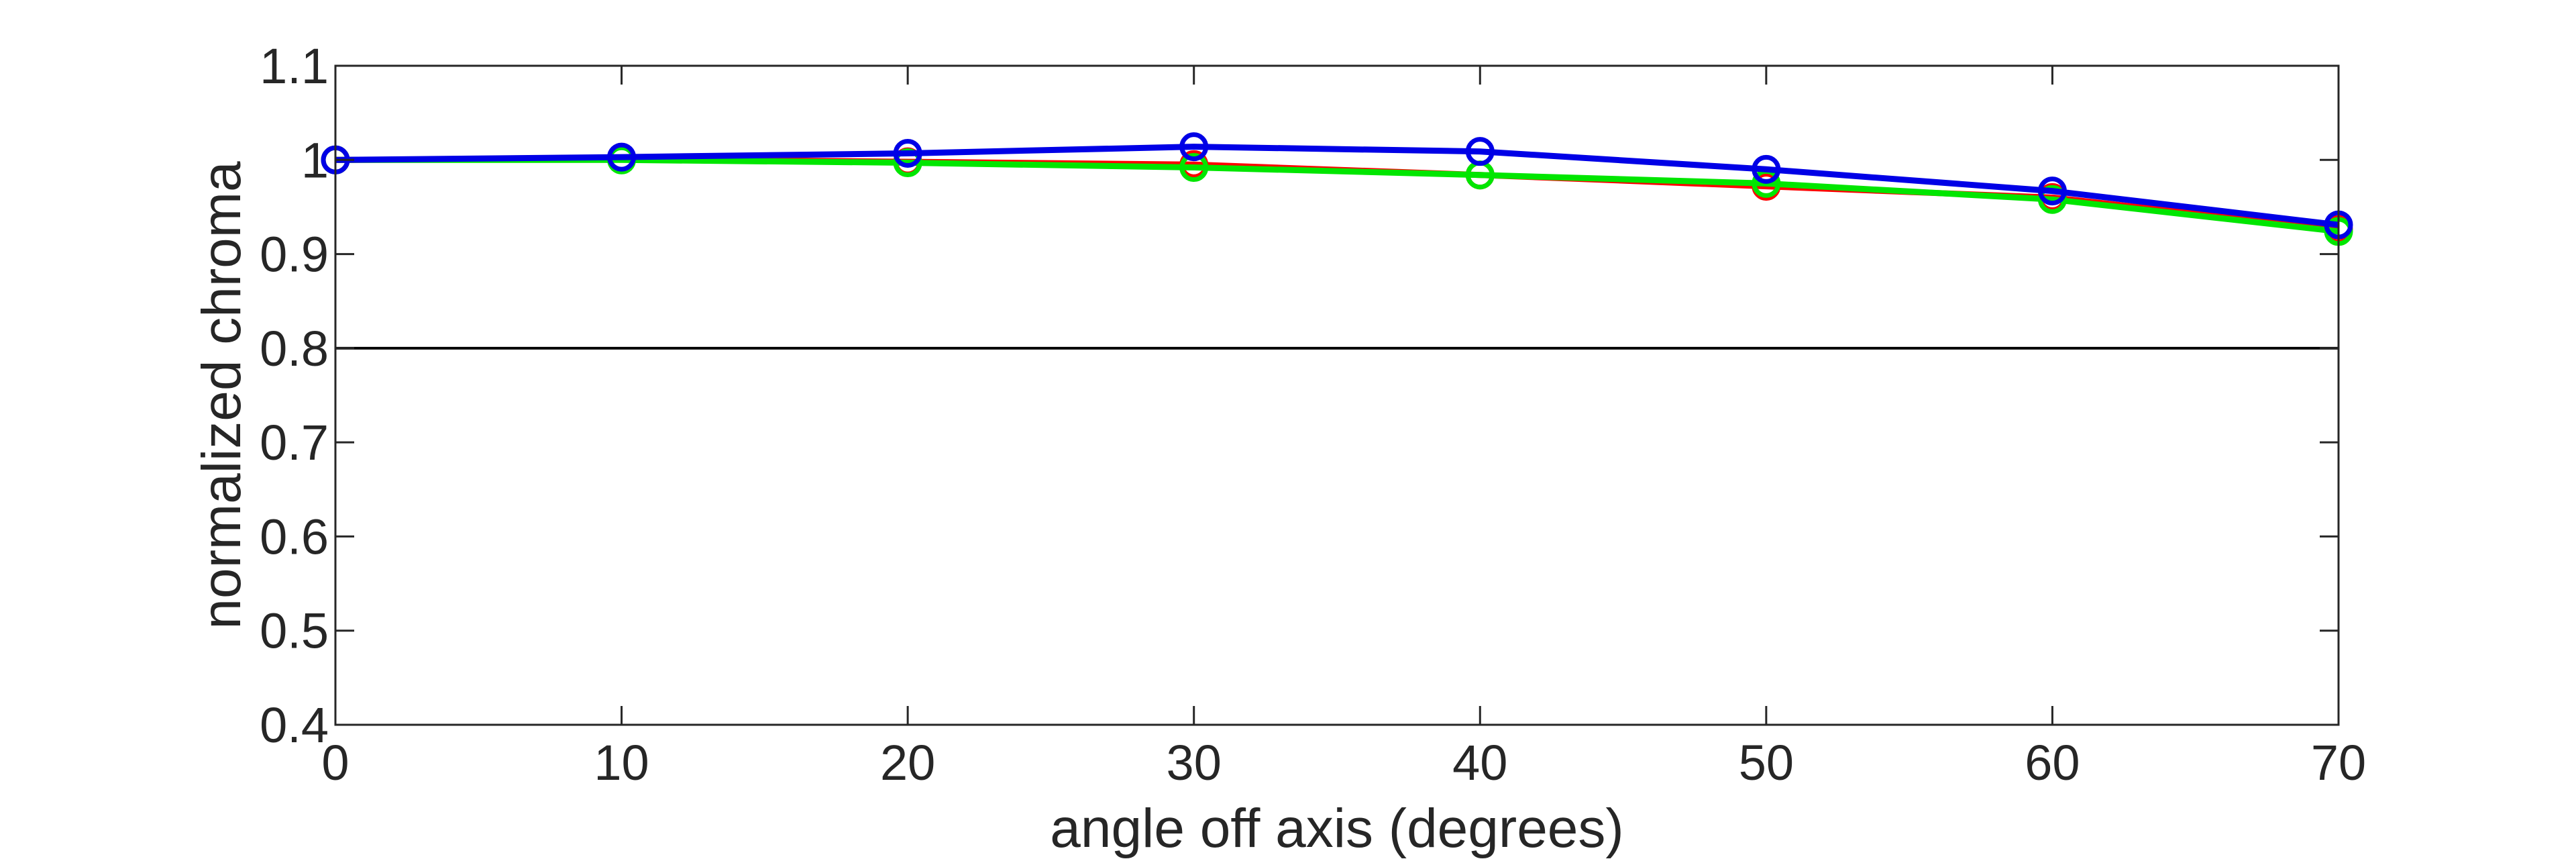 The width and height of the screenshot is (2576, 859). Describe the element at coordinates (294, 443) in the screenshot. I see `y-tick-label: 0.7` at that location.